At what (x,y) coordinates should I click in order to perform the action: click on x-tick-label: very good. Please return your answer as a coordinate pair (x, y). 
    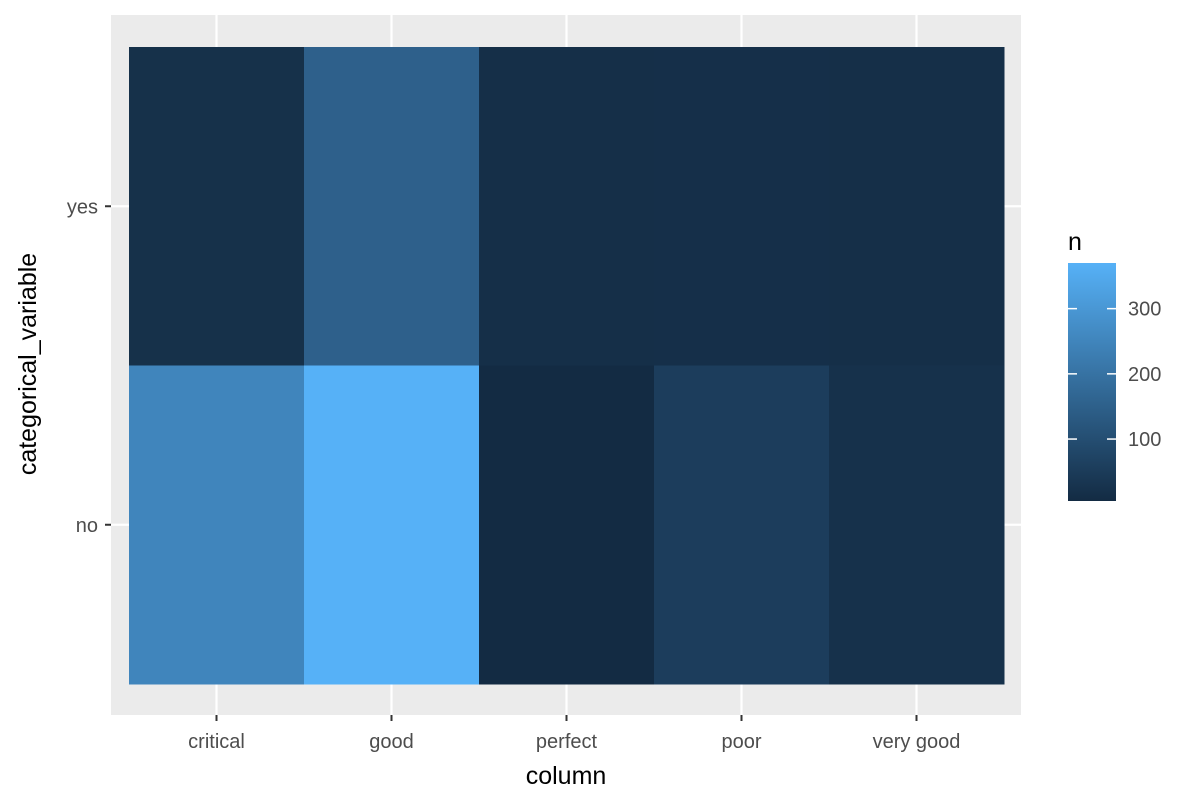
    Looking at the image, I should click on (917, 742).